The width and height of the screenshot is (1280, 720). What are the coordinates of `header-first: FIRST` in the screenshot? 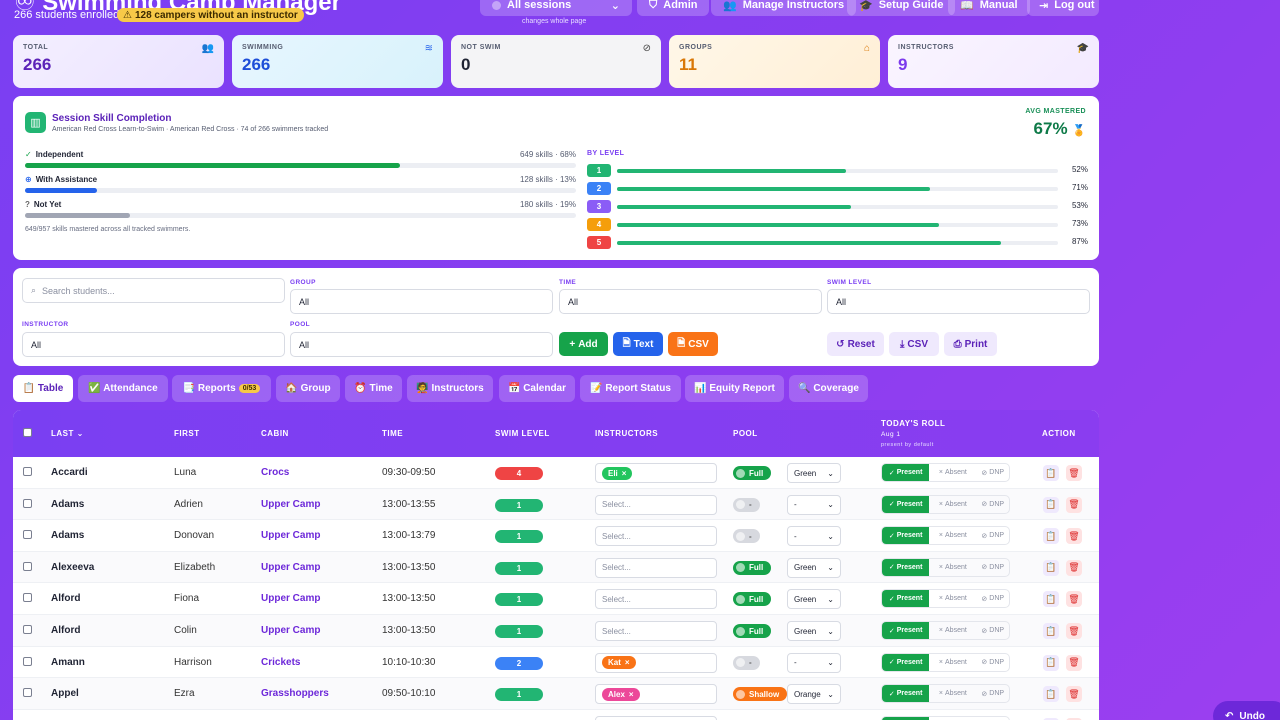 It's located at (187, 433).